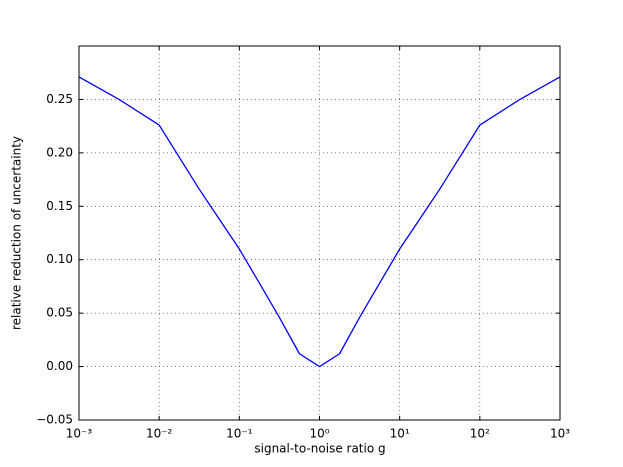 Image resolution: width=623 pixels, height=467 pixels. What do you see at coordinates (59, 206) in the screenshot?
I see `y-tick-label: 0.15` at bounding box center [59, 206].